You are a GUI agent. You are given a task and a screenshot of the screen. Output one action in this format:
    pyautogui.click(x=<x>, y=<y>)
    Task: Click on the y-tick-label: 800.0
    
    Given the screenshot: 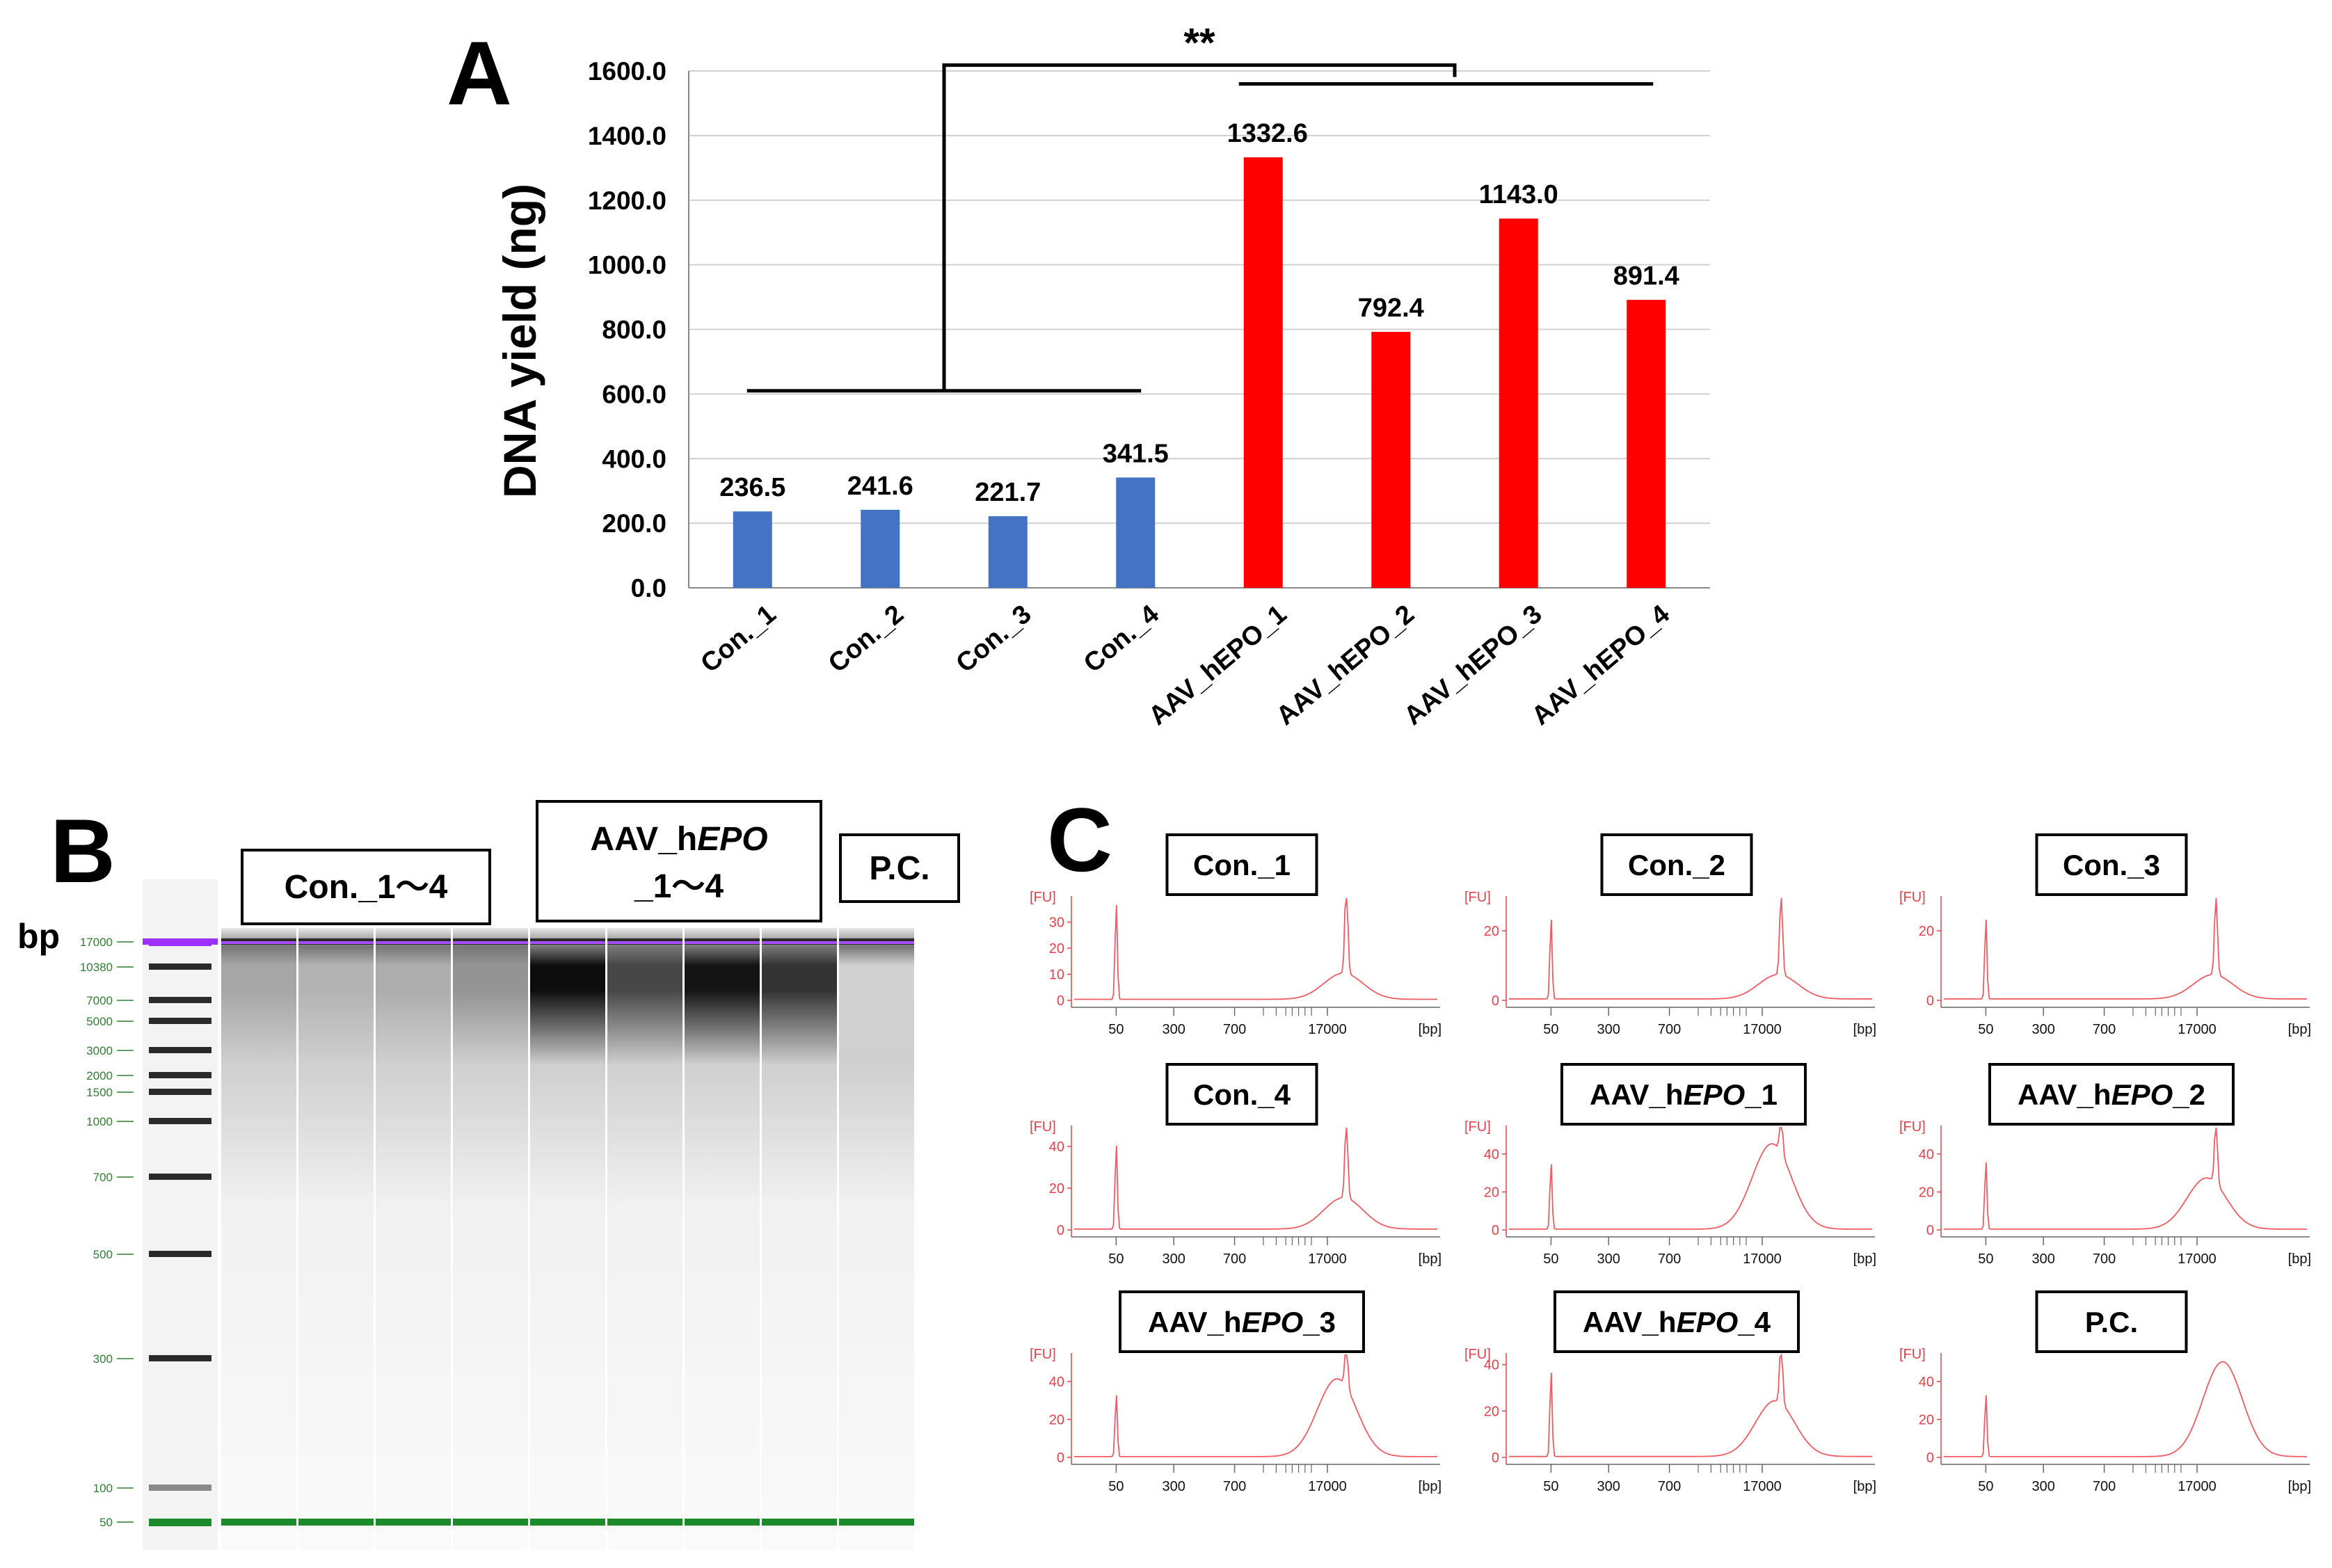 What is the action you would take?
    pyautogui.click(x=634, y=330)
    